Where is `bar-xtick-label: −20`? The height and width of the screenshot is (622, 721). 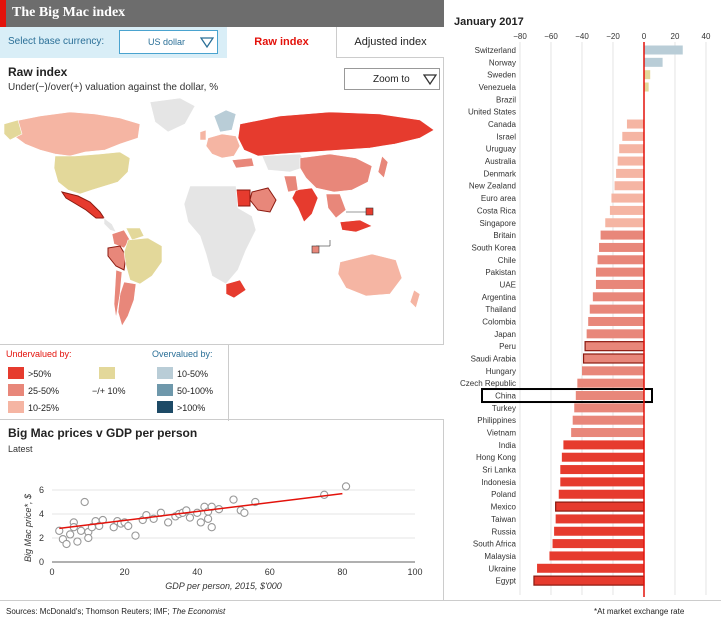
bar-xtick-label: −20 is located at coordinates (613, 36).